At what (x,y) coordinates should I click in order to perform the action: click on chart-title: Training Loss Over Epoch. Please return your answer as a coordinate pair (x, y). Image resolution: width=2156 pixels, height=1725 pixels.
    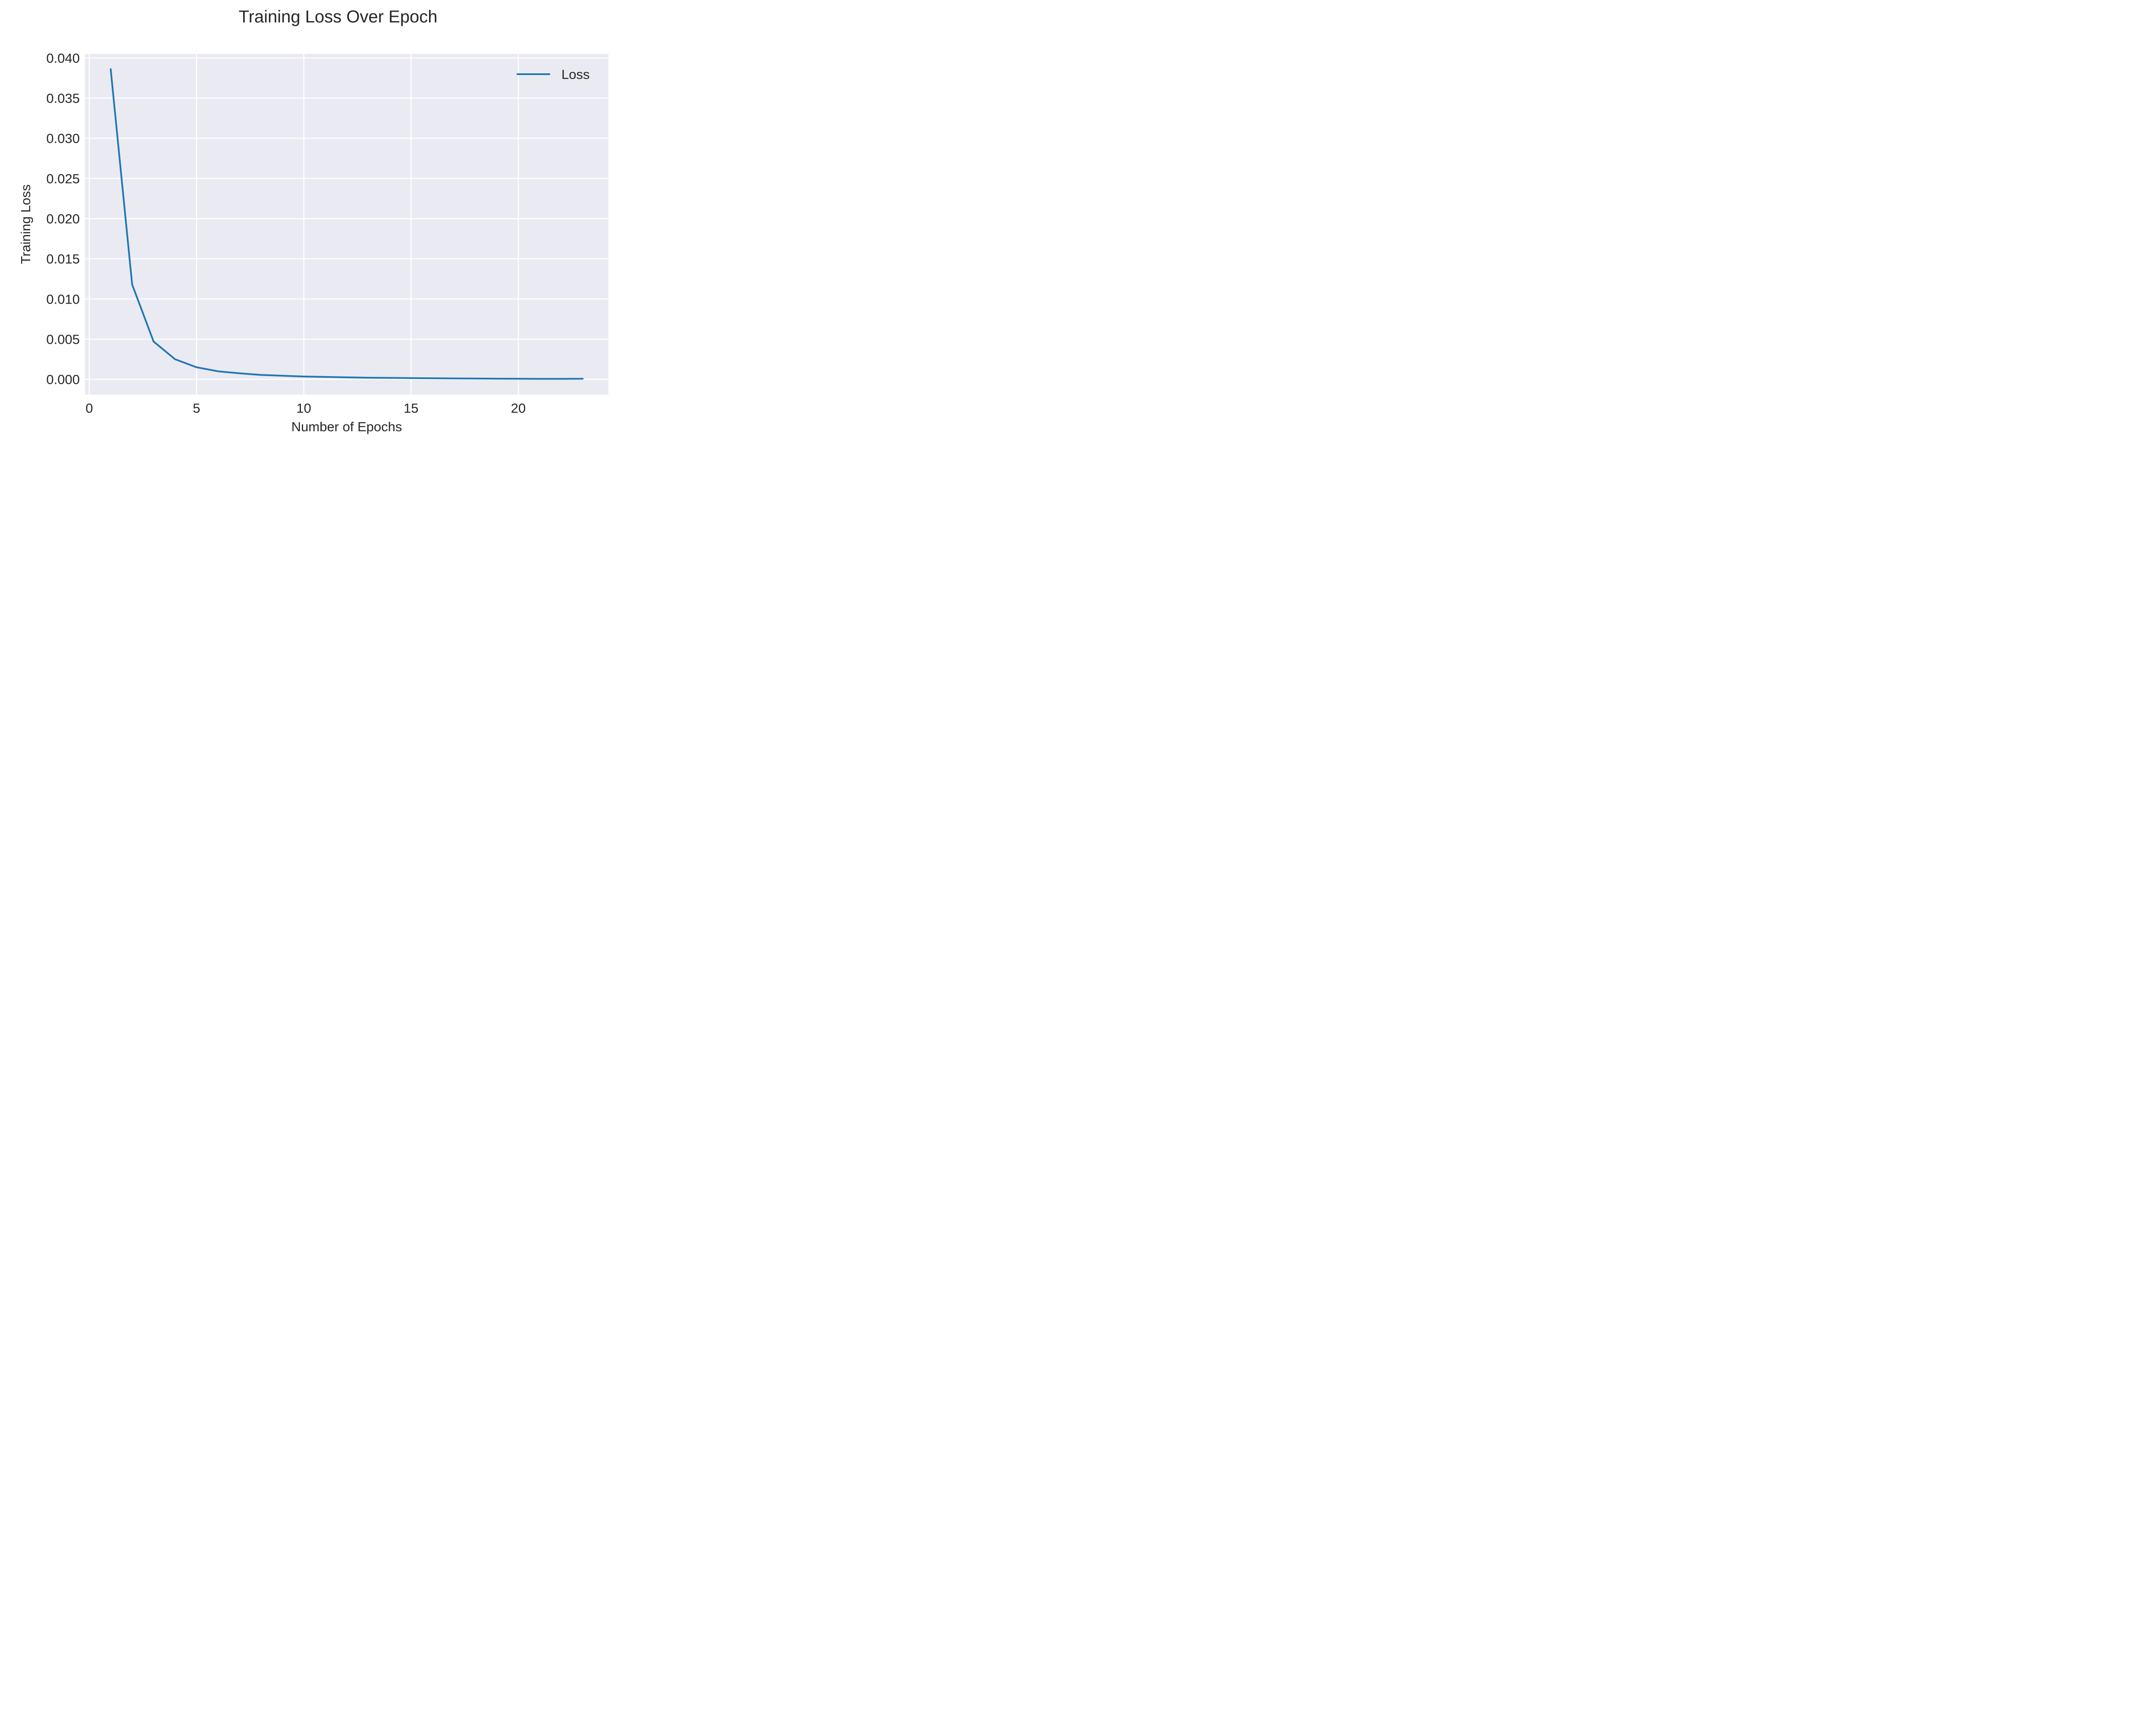
    Looking at the image, I should click on (338, 16).